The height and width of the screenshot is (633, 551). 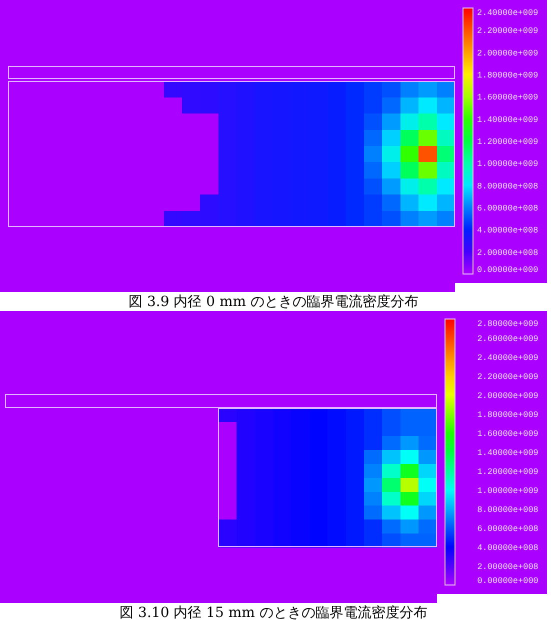 What do you see at coordinates (273, 302) in the screenshot?
I see `text: 図 3.9 内径 0 mm のときの臨界電流密度分布` at bounding box center [273, 302].